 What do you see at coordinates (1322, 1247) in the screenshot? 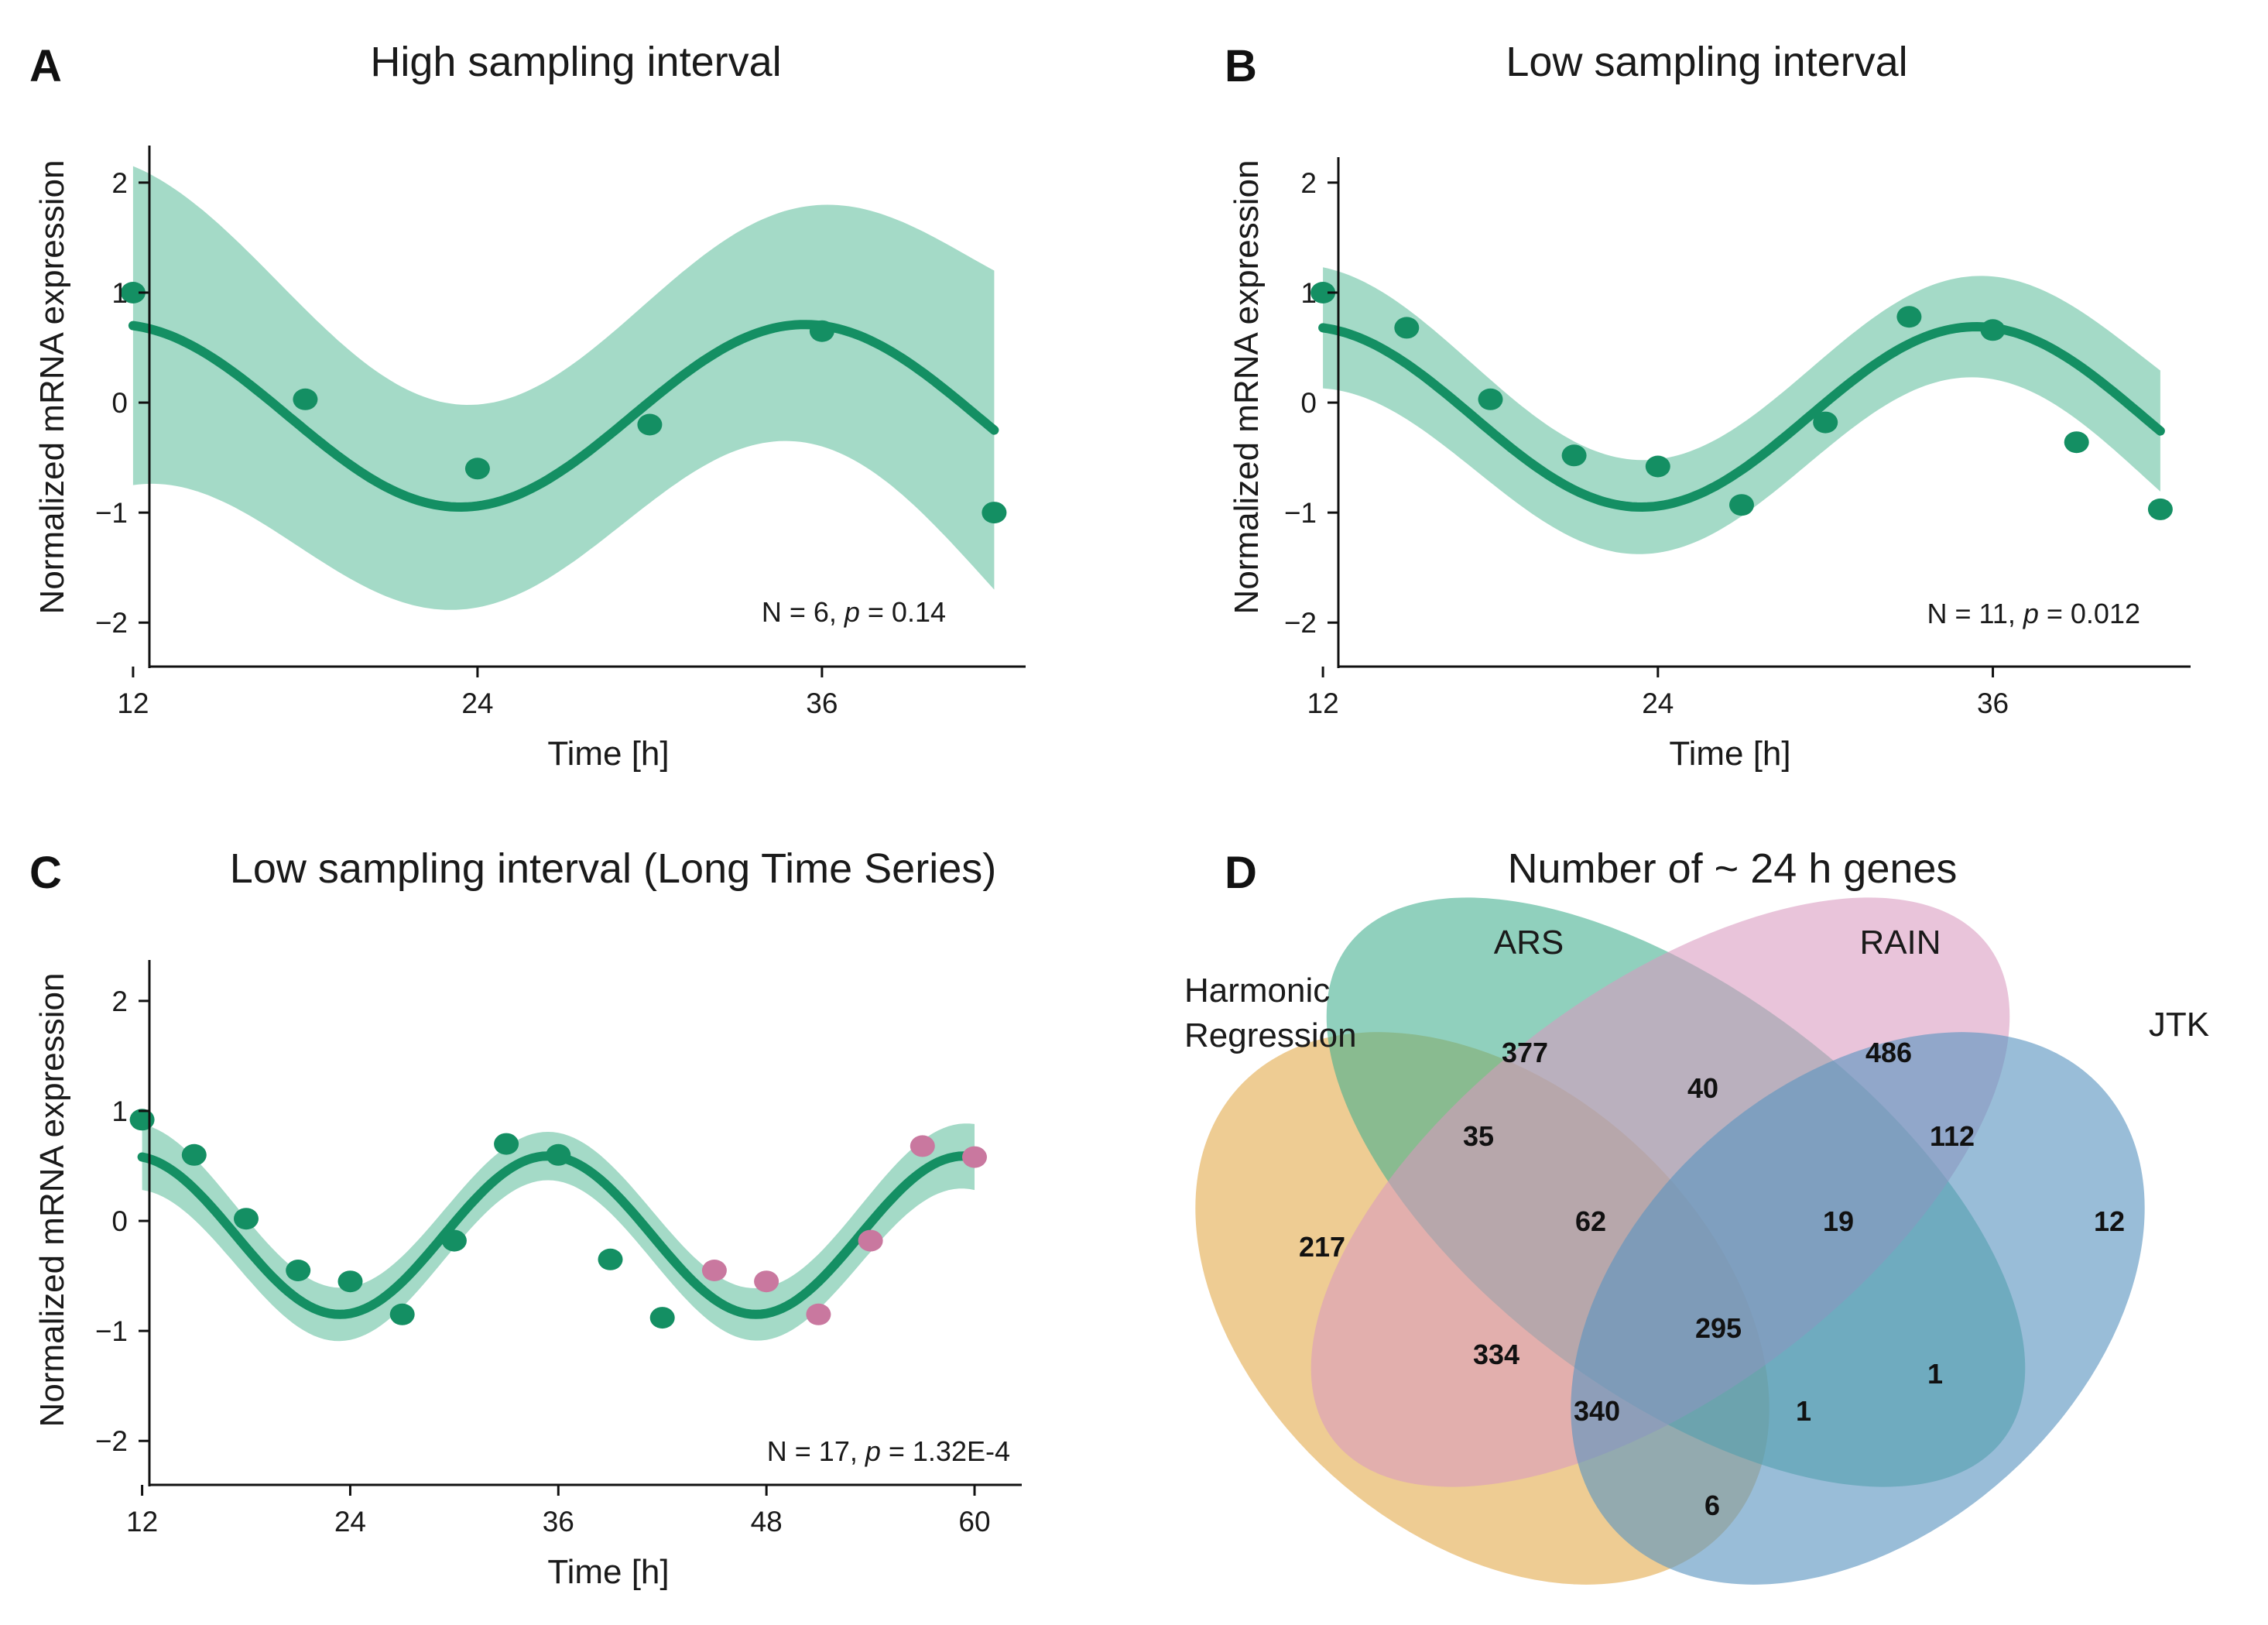
I see `venn-count-harmonic-only: 217` at bounding box center [1322, 1247].